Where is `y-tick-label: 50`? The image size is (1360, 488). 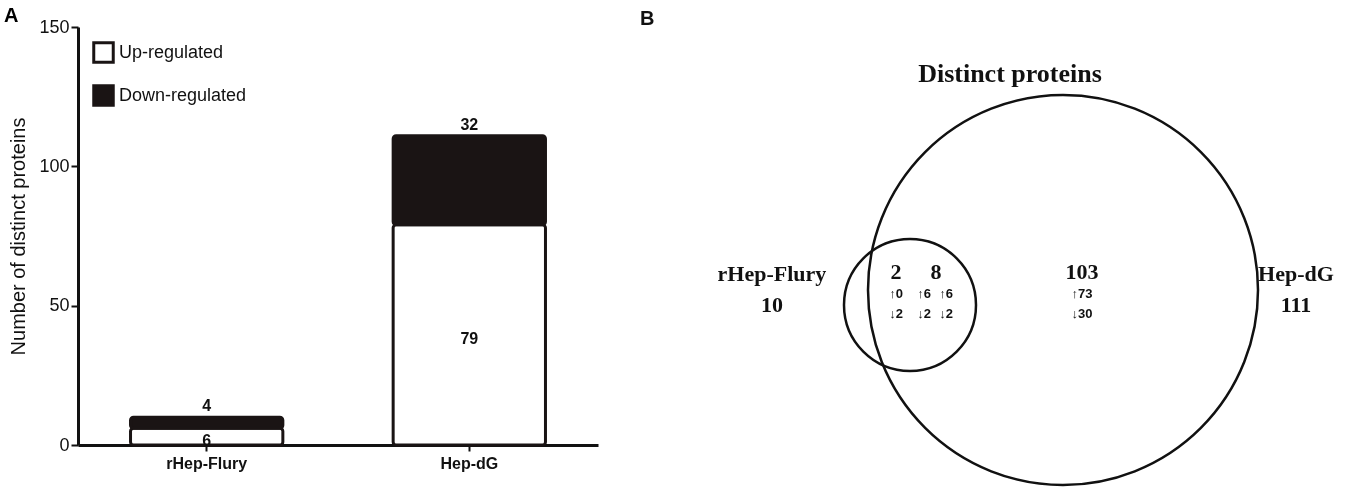 y-tick-label: 50 is located at coordinates (59, 305).